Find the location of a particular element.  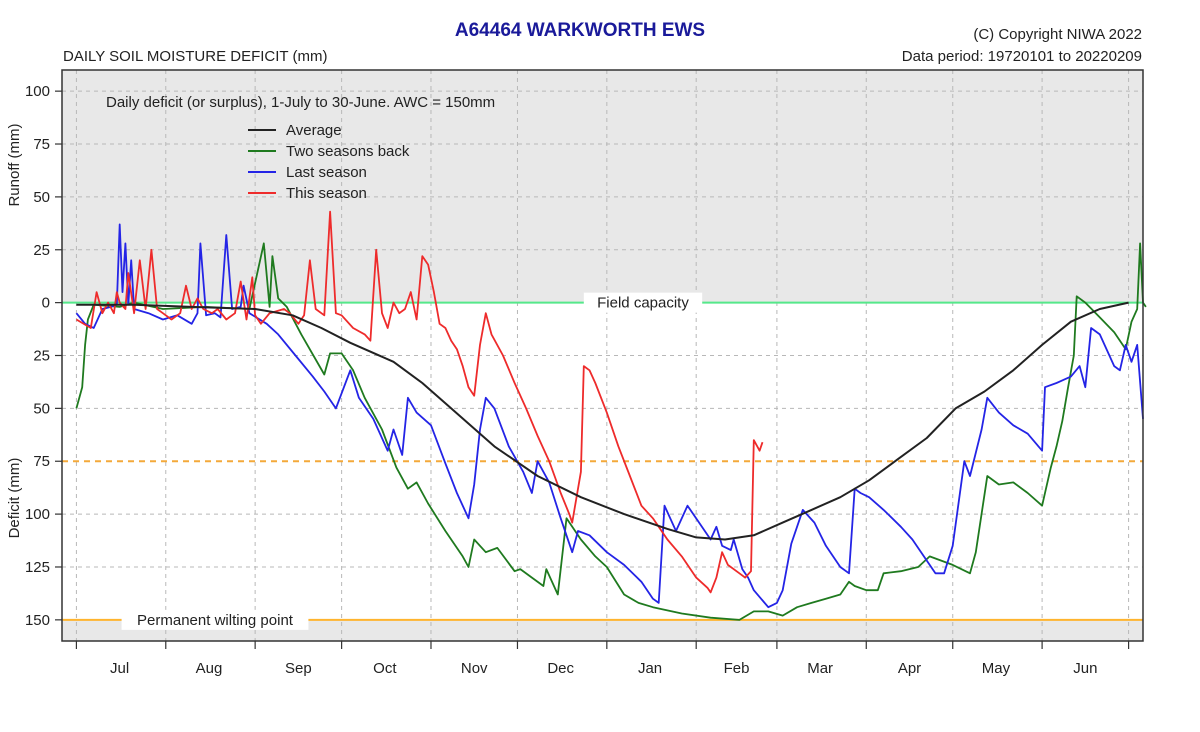

x-tick-label: Nov is located at coordinates (474, 668).